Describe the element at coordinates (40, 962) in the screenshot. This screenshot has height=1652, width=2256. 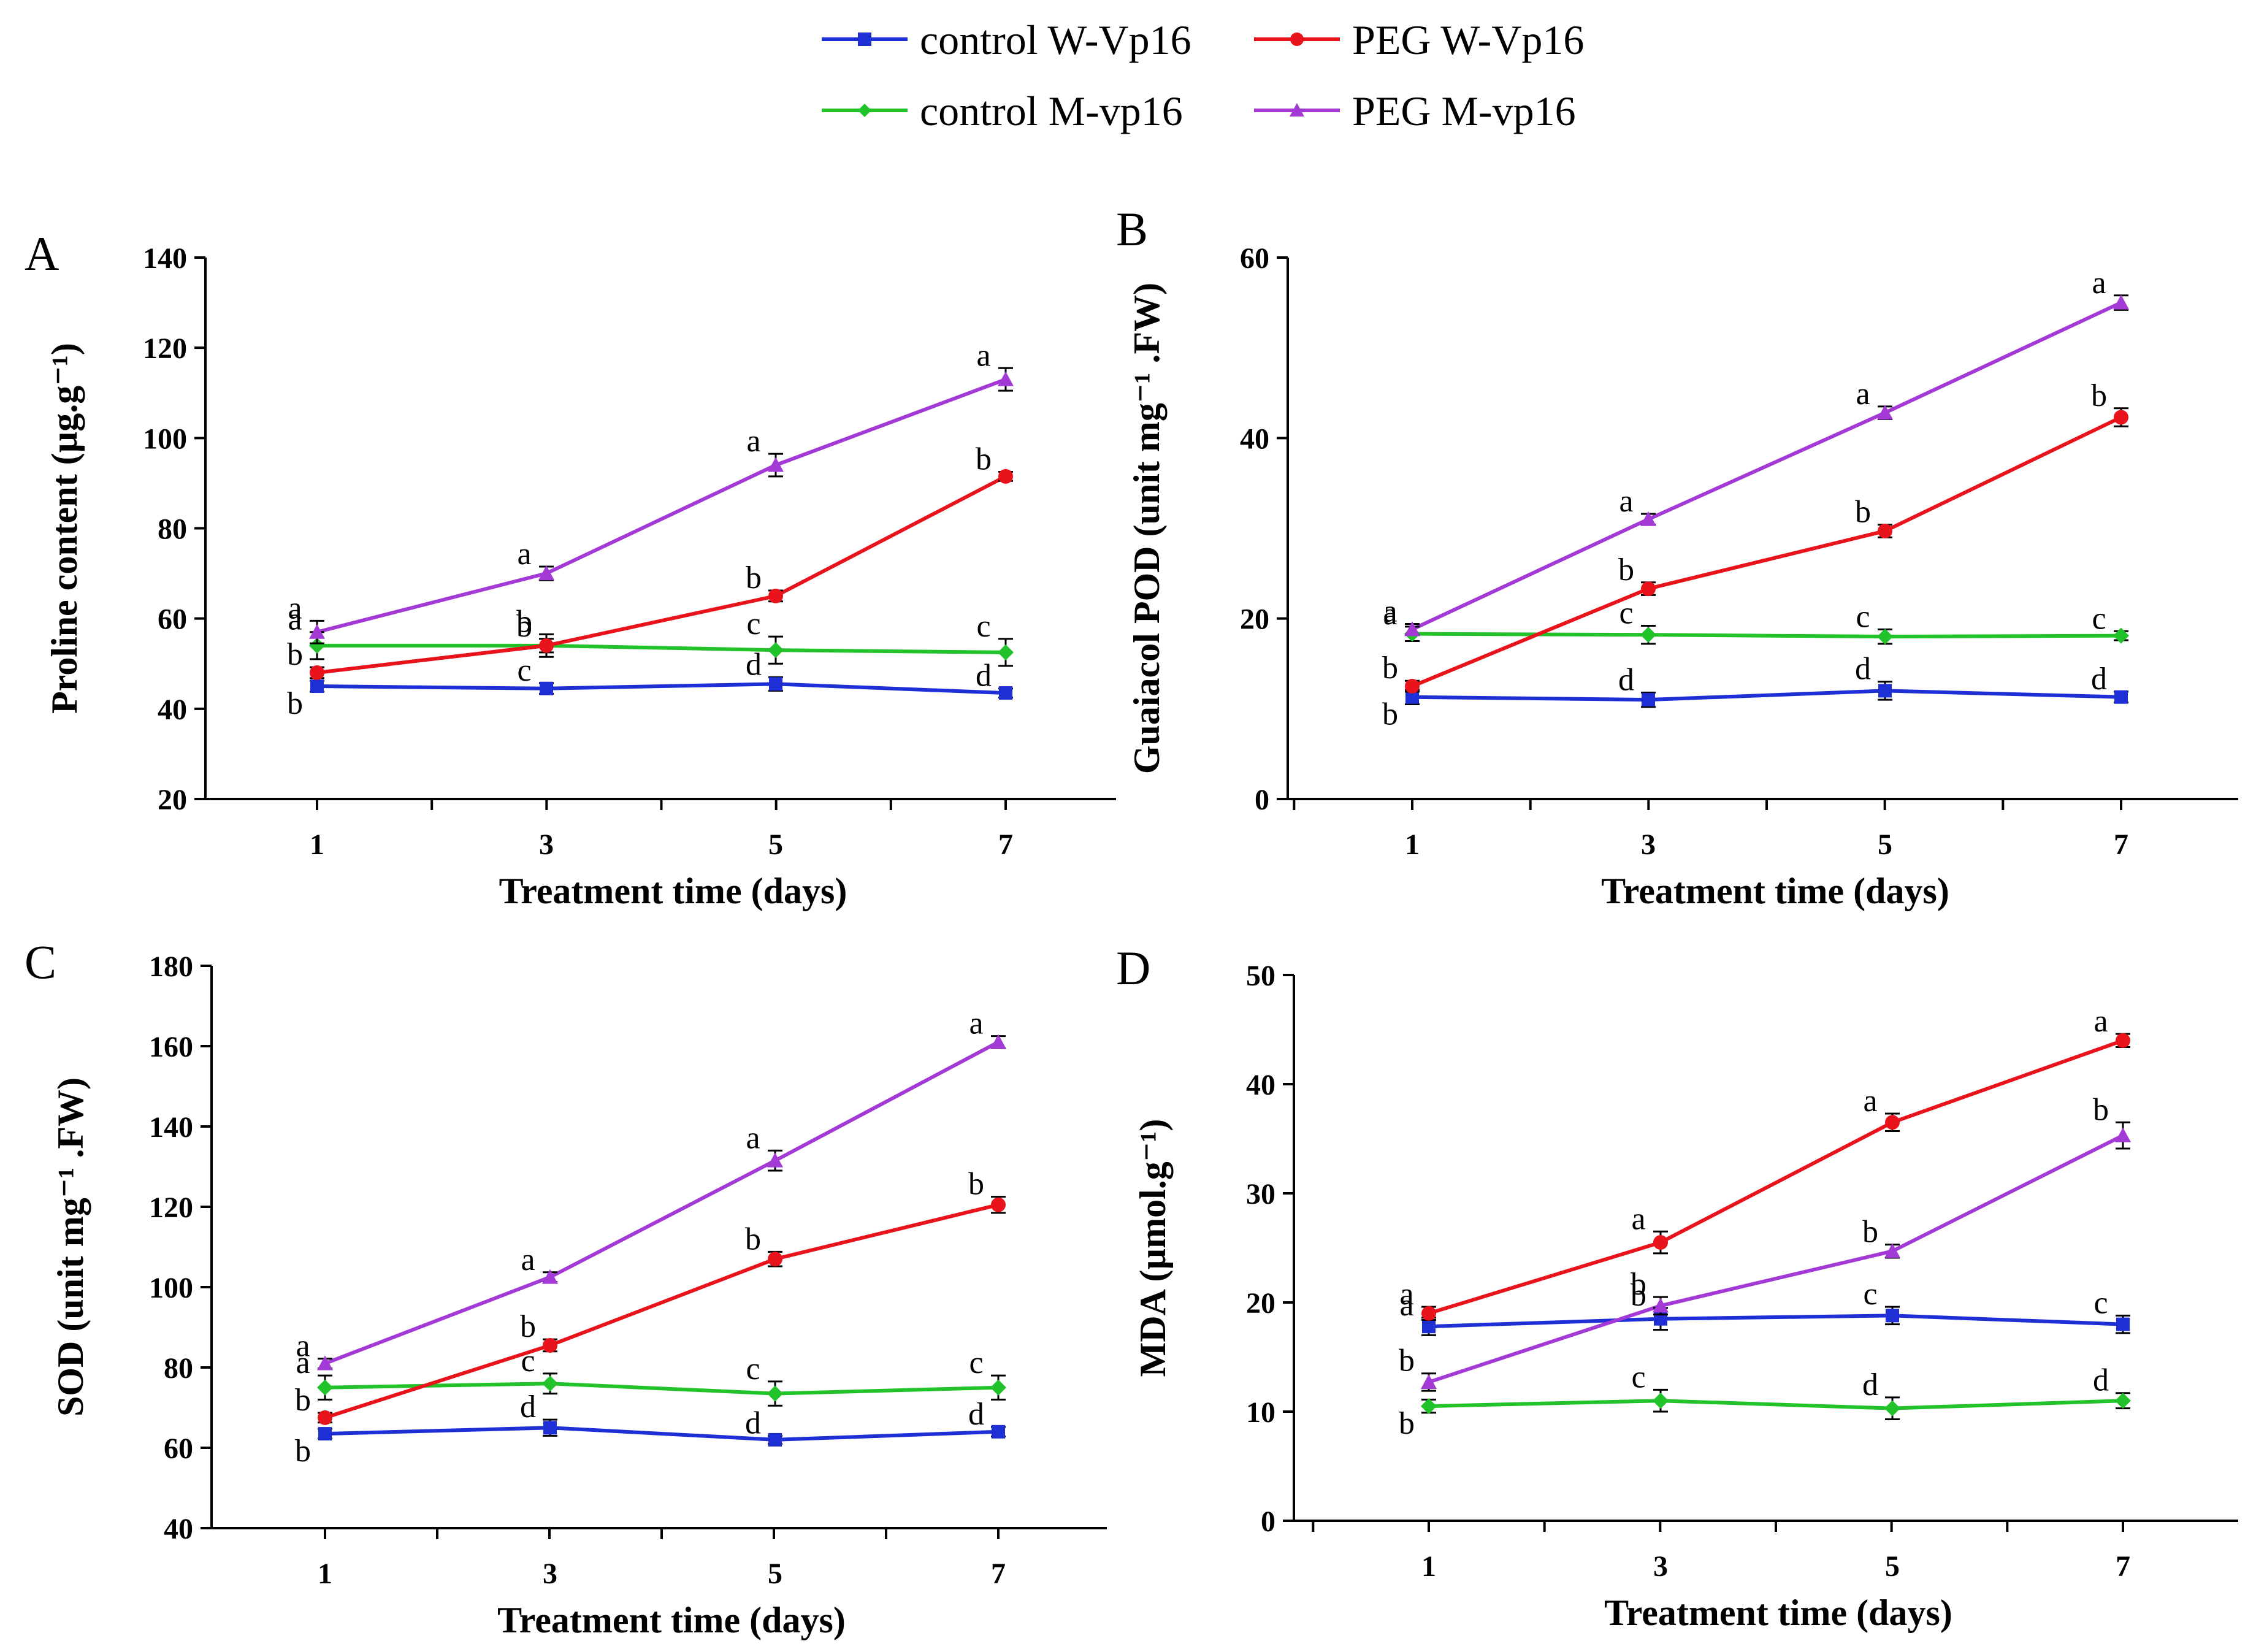
I see `panel-c-label: C` at that location.